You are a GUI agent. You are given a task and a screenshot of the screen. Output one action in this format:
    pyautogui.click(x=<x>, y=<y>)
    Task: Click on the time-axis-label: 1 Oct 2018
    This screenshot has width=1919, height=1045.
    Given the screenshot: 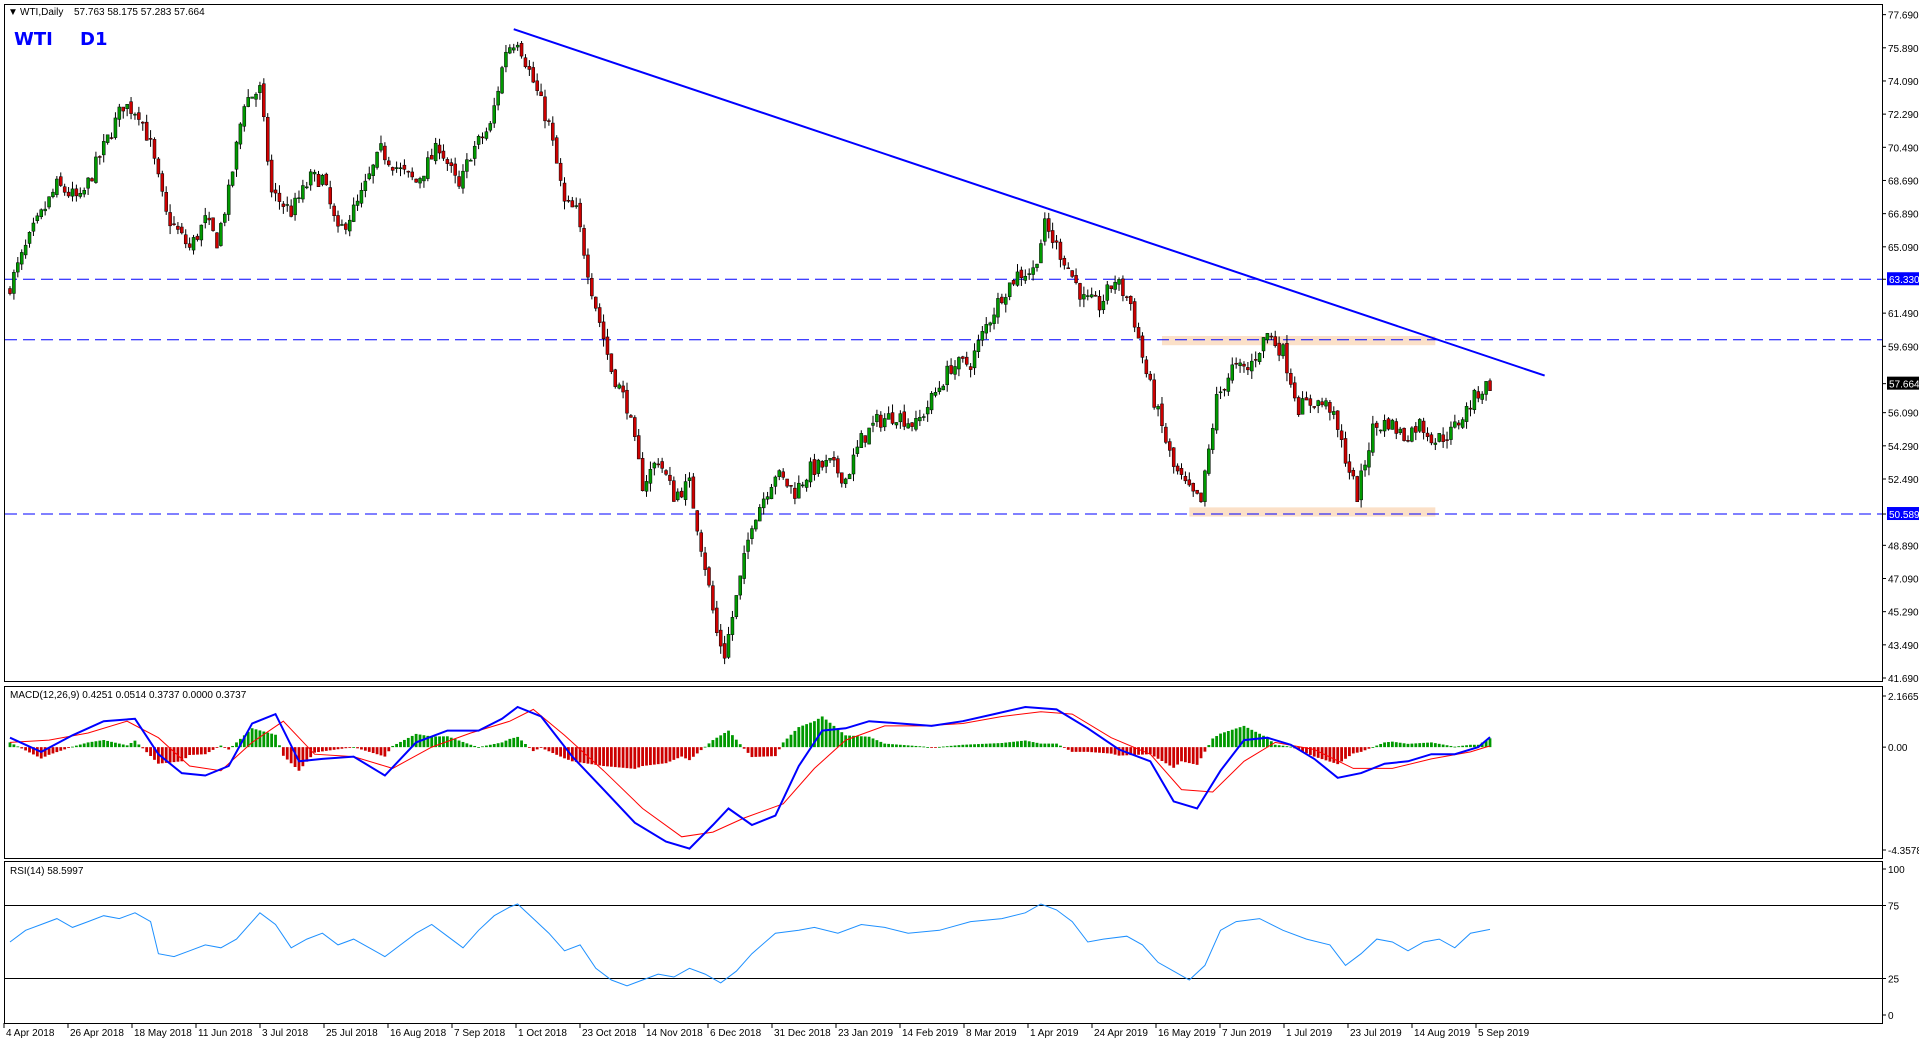 What is the action you would take?
    pyautogui.click(x=542, y=1033)
    